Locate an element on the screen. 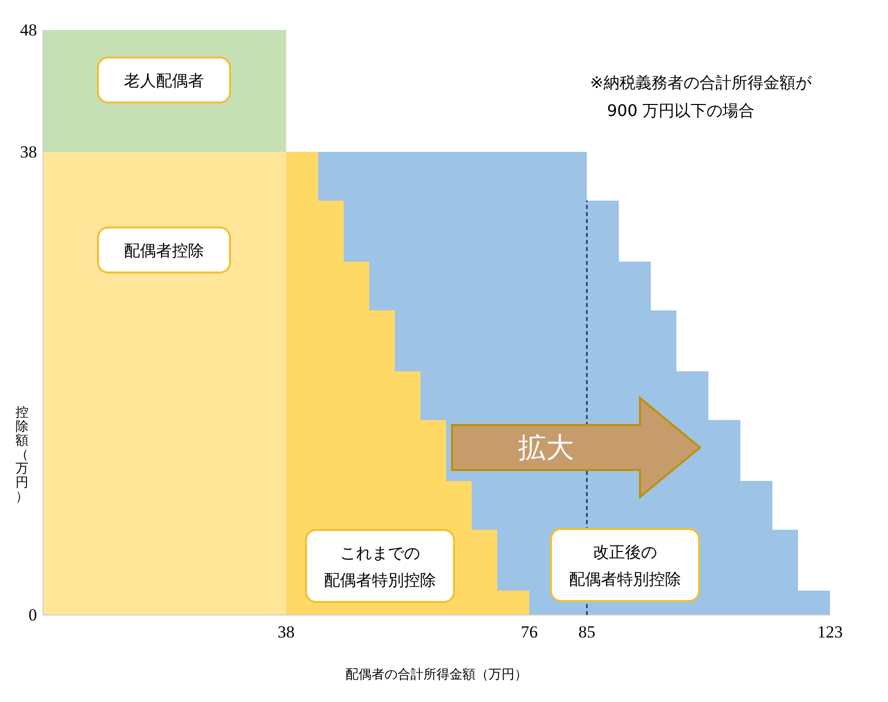 The height and width of the screenshot is (702, 888). x-tick-label: 123 is located at coordinates (830, 632).